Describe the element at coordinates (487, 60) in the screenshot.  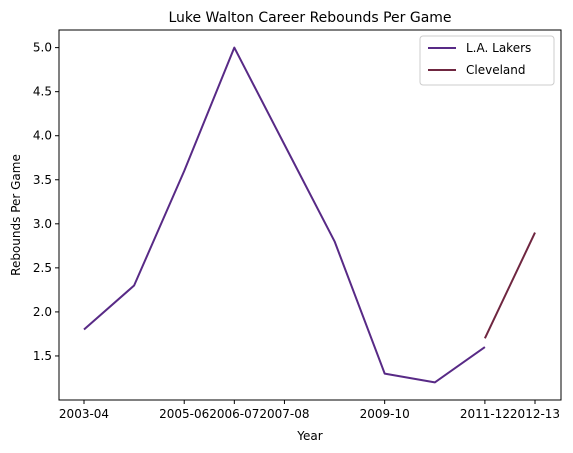
I see `legend: L.A. Lakers Cleveland` at that location.